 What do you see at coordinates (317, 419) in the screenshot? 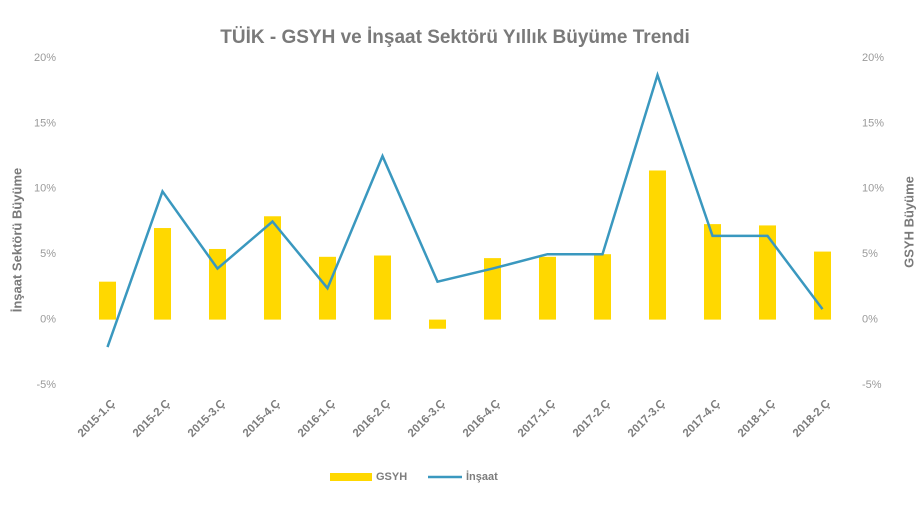
I see `x-tick-label: 2016-1.Ç` at bounding box center [317, 419].